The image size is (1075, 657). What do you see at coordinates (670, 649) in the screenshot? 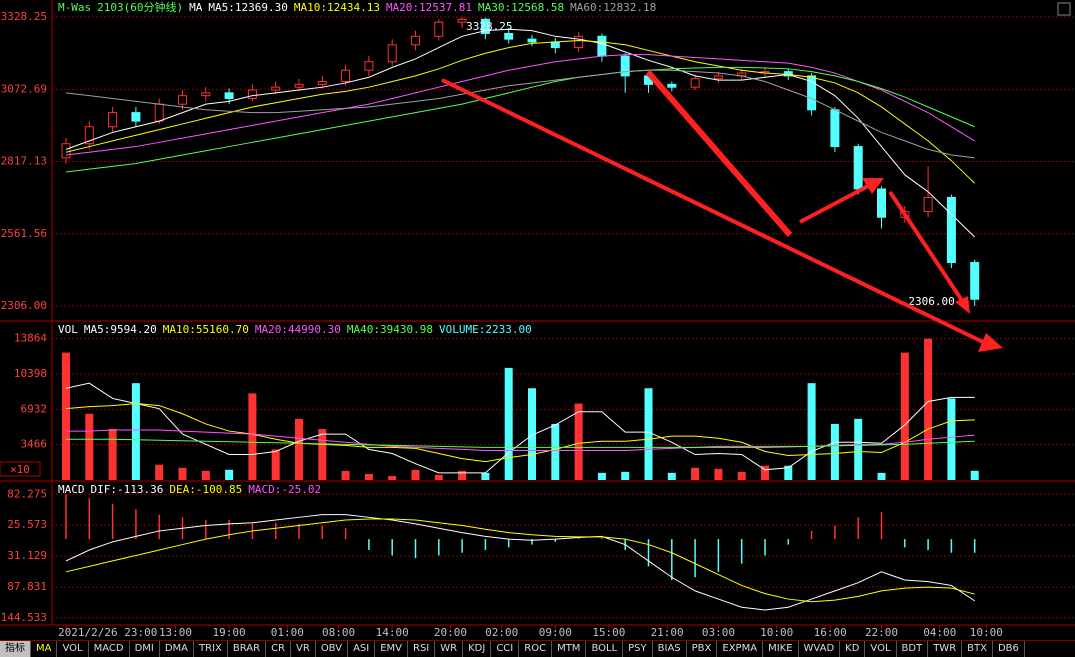
I see `indicator-tab: BIAS` at bounding box center [670, 649].